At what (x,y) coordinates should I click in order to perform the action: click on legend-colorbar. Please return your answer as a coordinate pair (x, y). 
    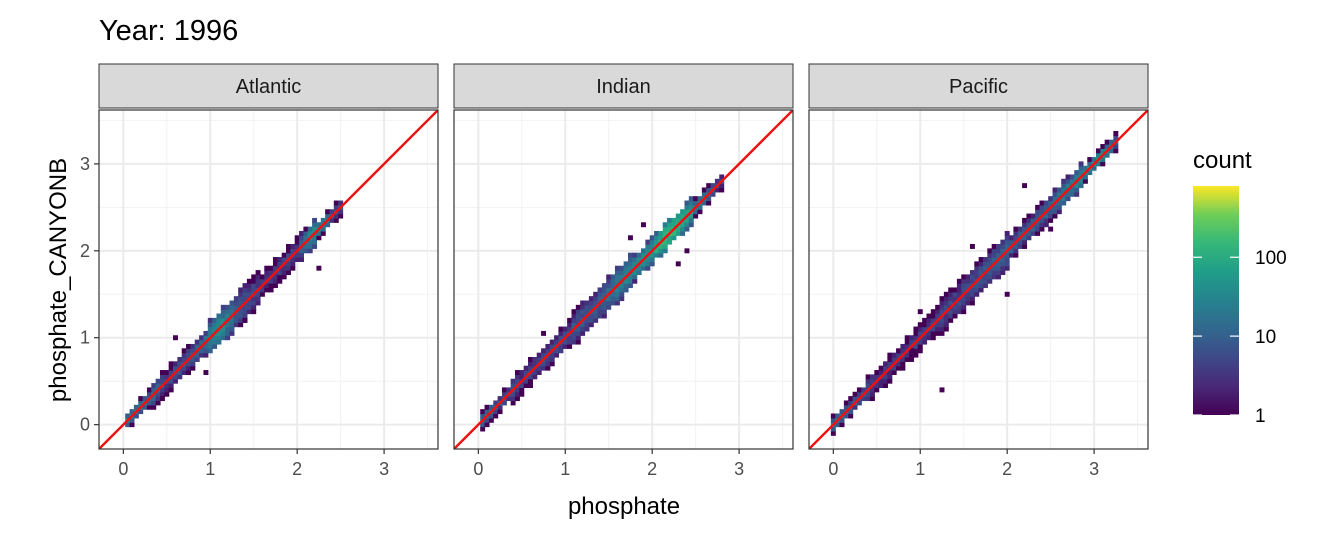
    Looking at the image, I should click on (1216, 300).